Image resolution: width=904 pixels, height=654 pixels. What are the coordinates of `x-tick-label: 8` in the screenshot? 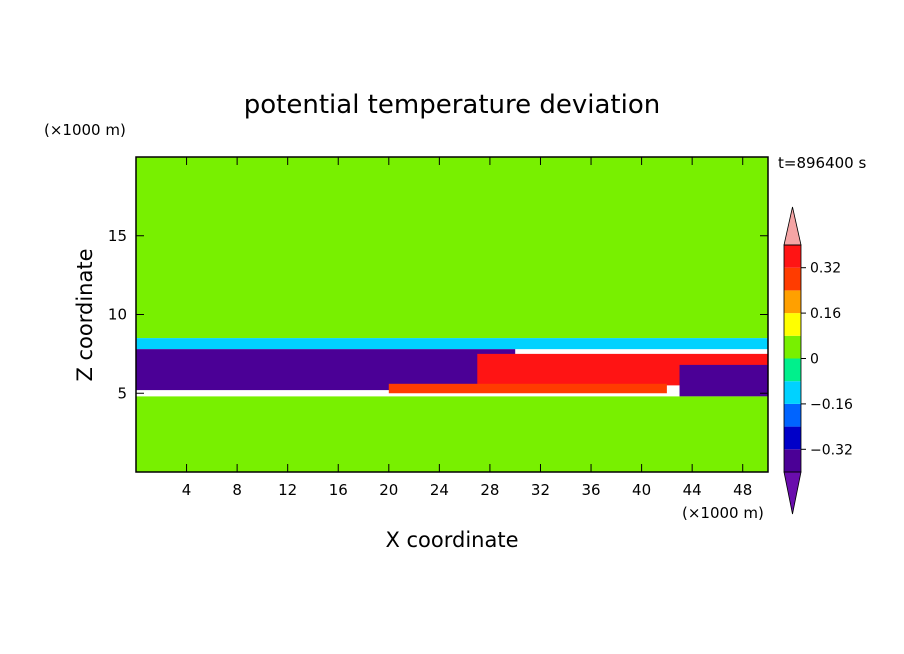 It's located at (237, 490).